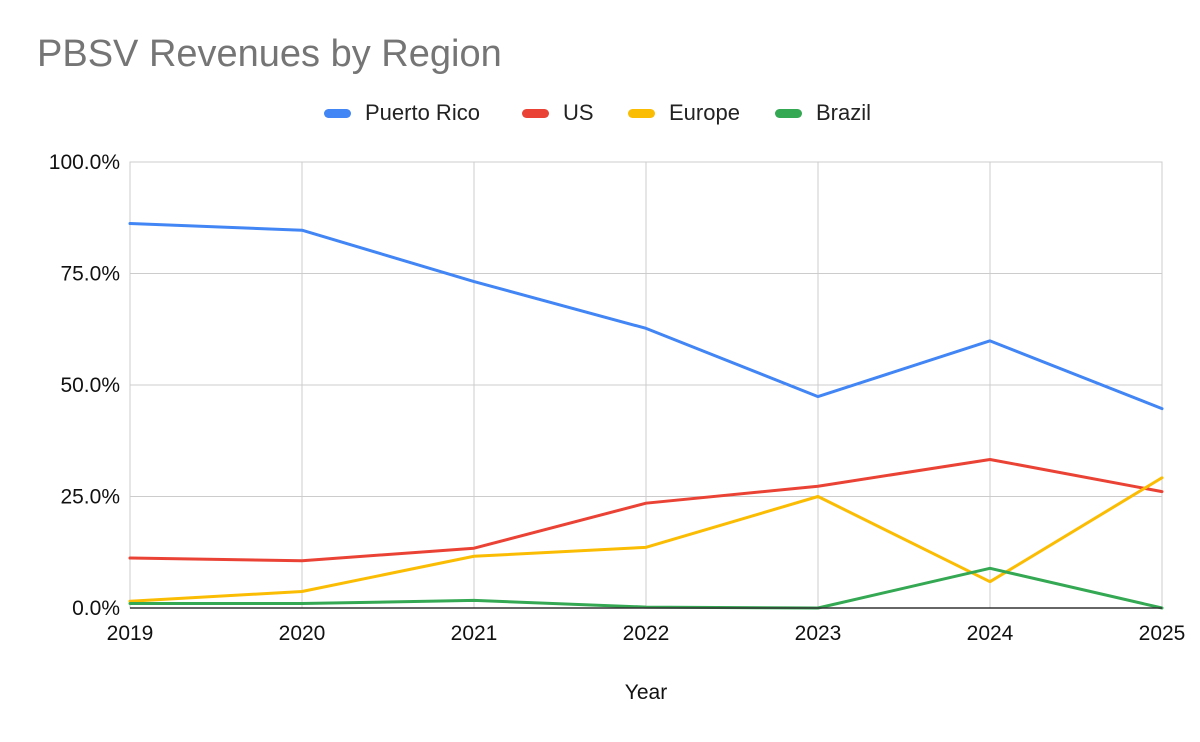 The height and width of the screenshot is (742, 1200). Describe the element at coordinates (646, 692) in the screenshot. I see `x-axis-title: Year` at that location.